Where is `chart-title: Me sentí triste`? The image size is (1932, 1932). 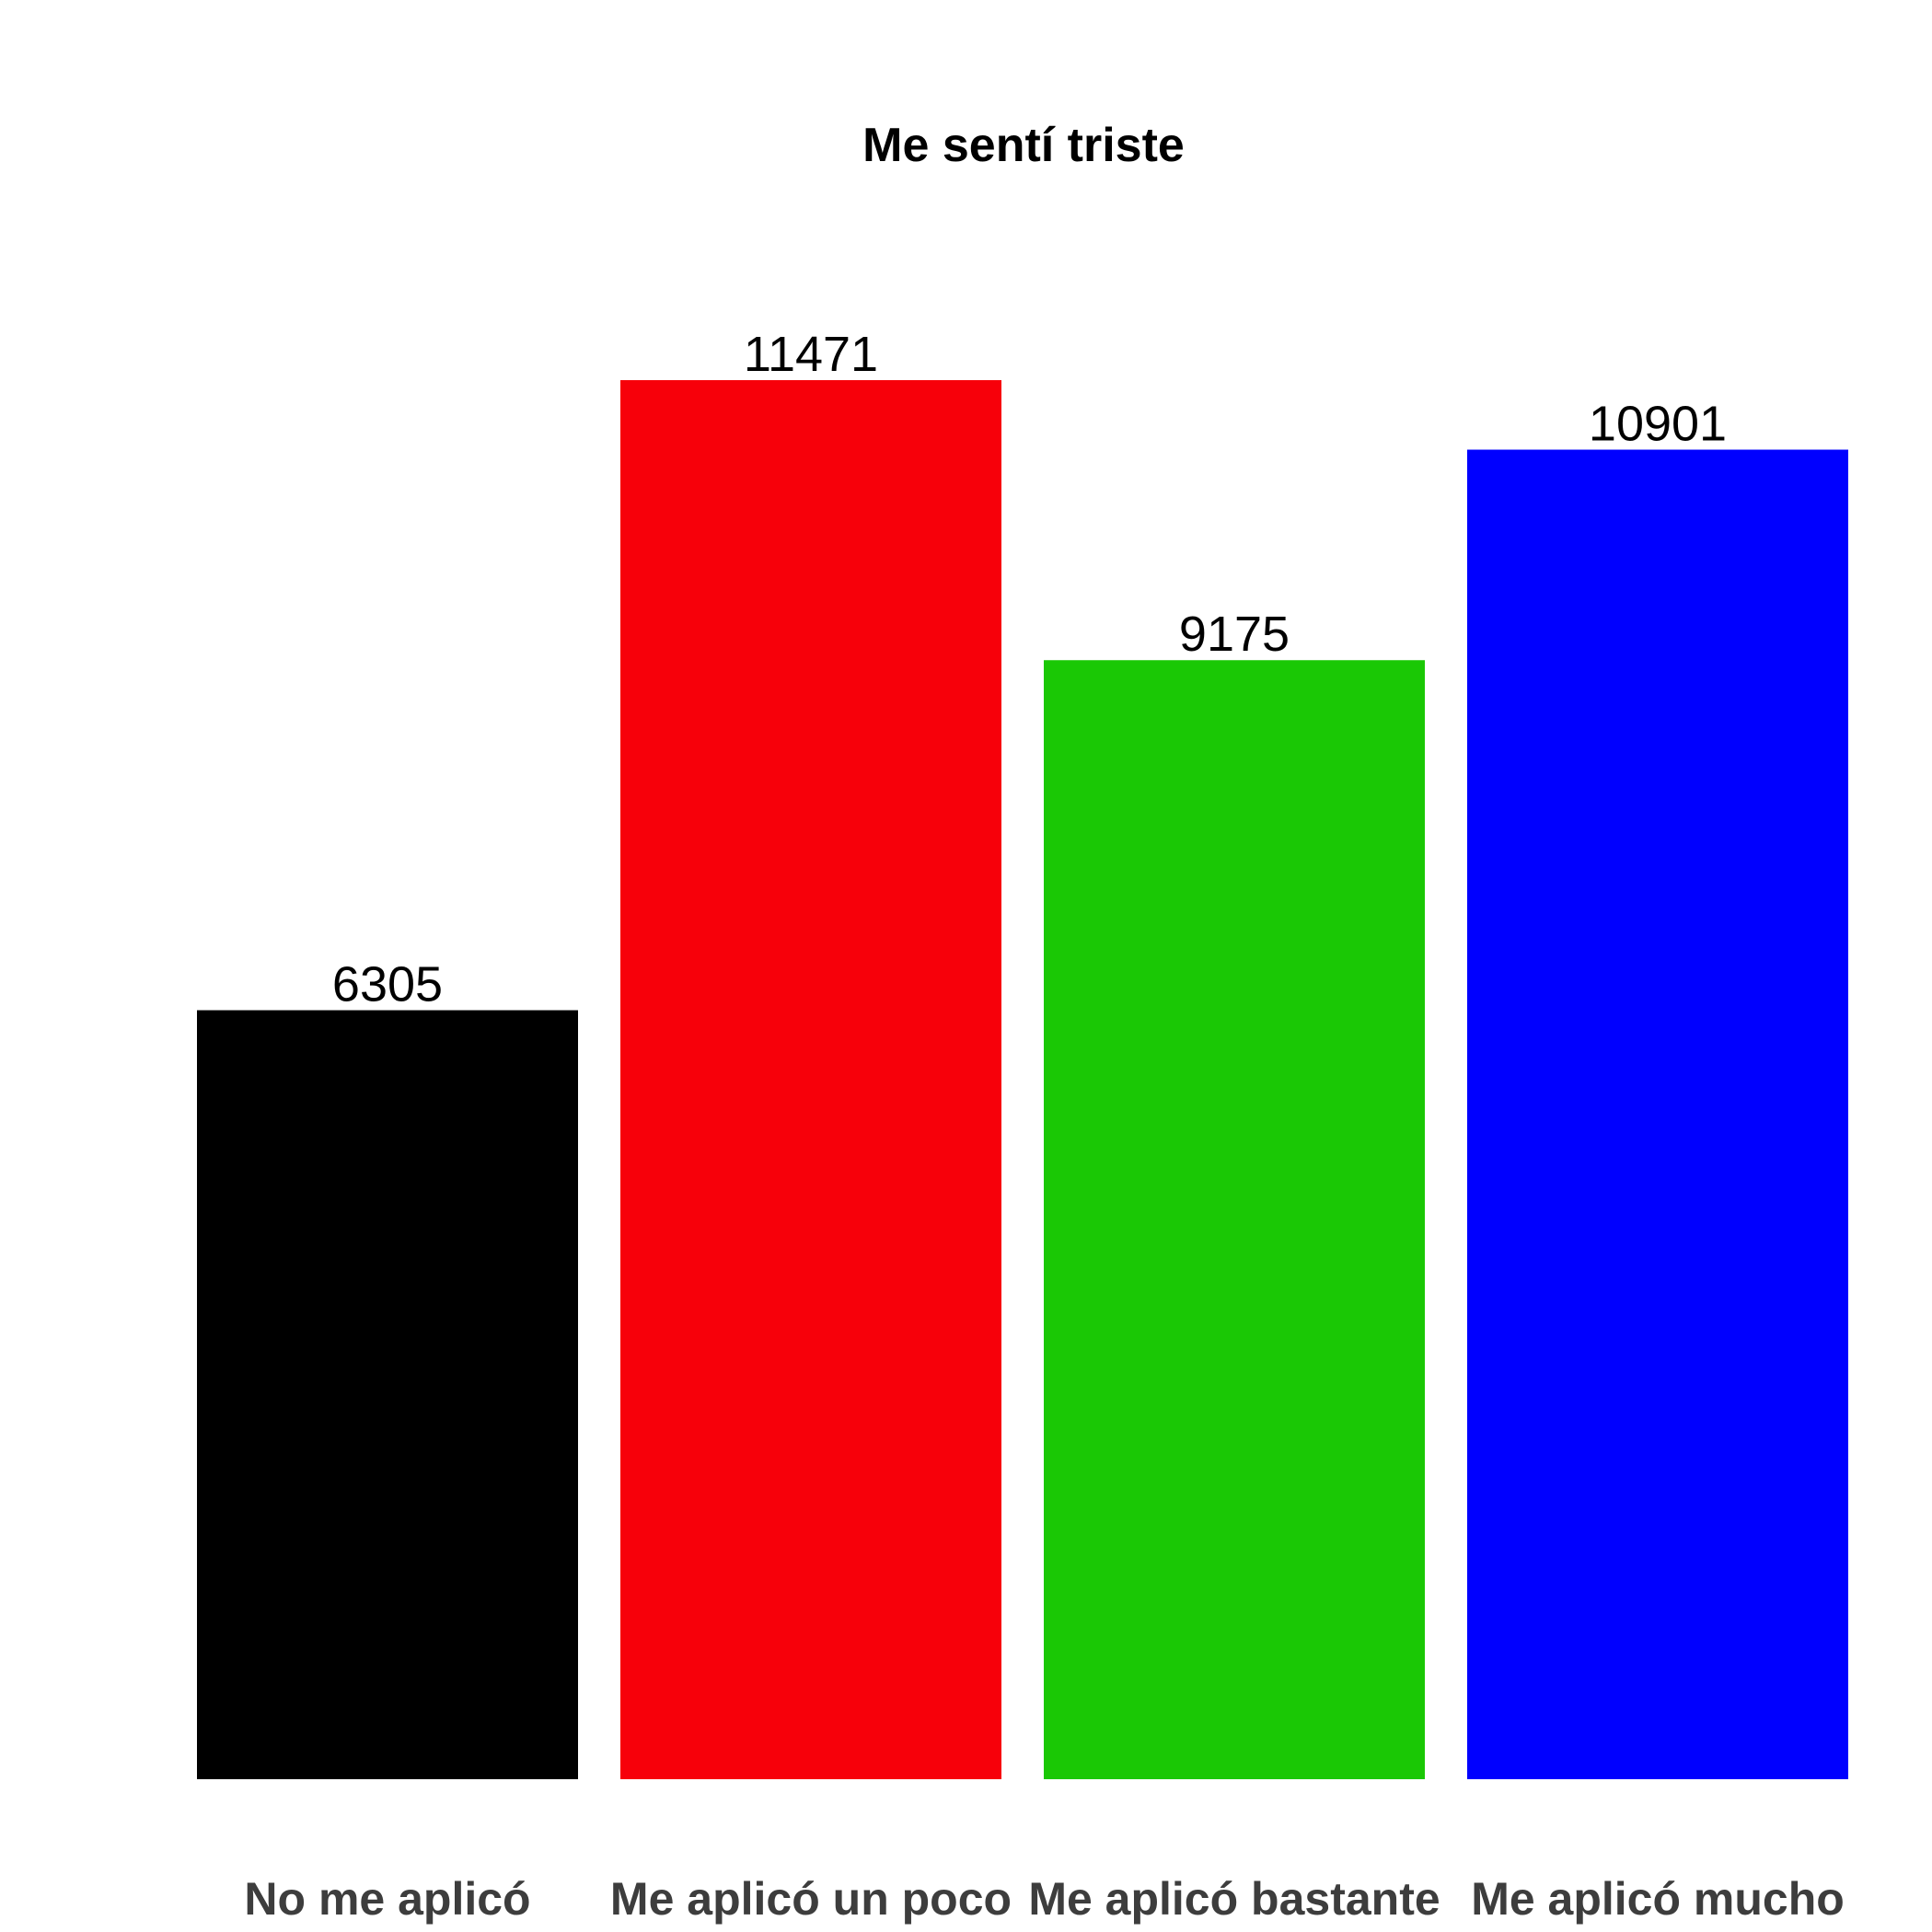 chart-title: Me sentí triste is located at coordinates (1024, 145).